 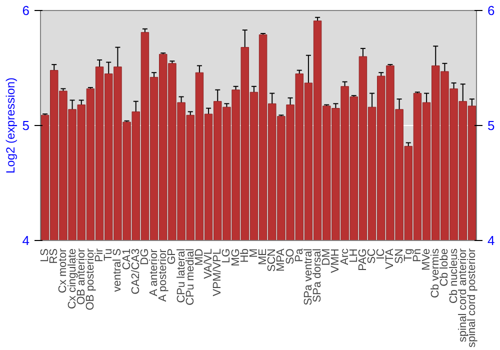 I want to click on y2-tick-label: 4, so click(x=491, y=240).